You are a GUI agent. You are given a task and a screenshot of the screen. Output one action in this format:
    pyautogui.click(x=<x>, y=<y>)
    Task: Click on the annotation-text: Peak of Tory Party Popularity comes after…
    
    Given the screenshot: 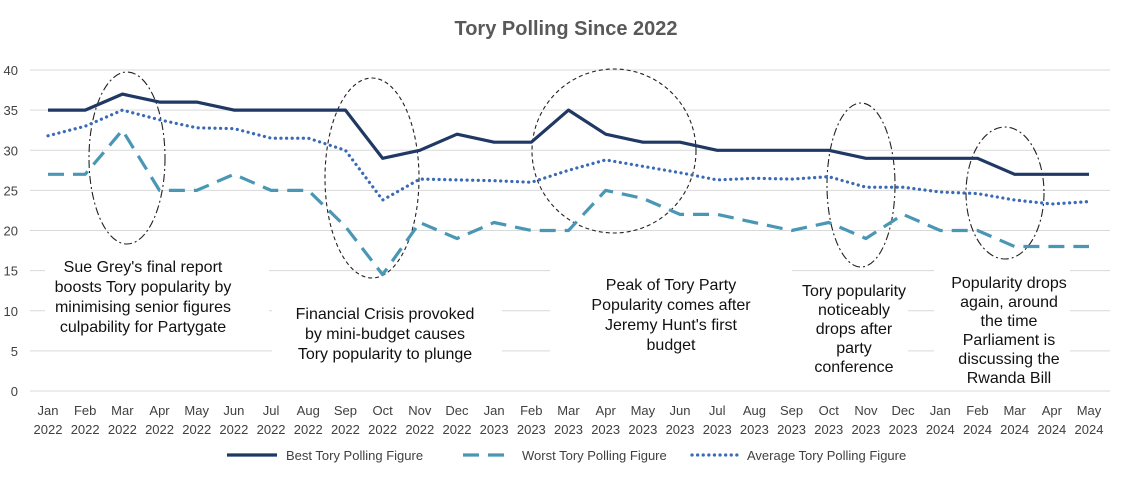 What is the action you would take?
    pyautogui.click(x=671, y=315)
    